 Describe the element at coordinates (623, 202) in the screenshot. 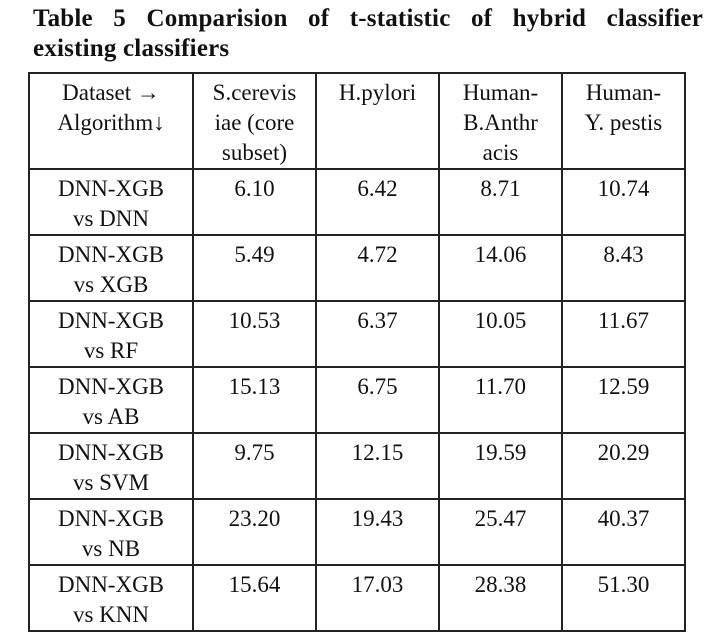

I see `cell-value: 10.74` at that location.